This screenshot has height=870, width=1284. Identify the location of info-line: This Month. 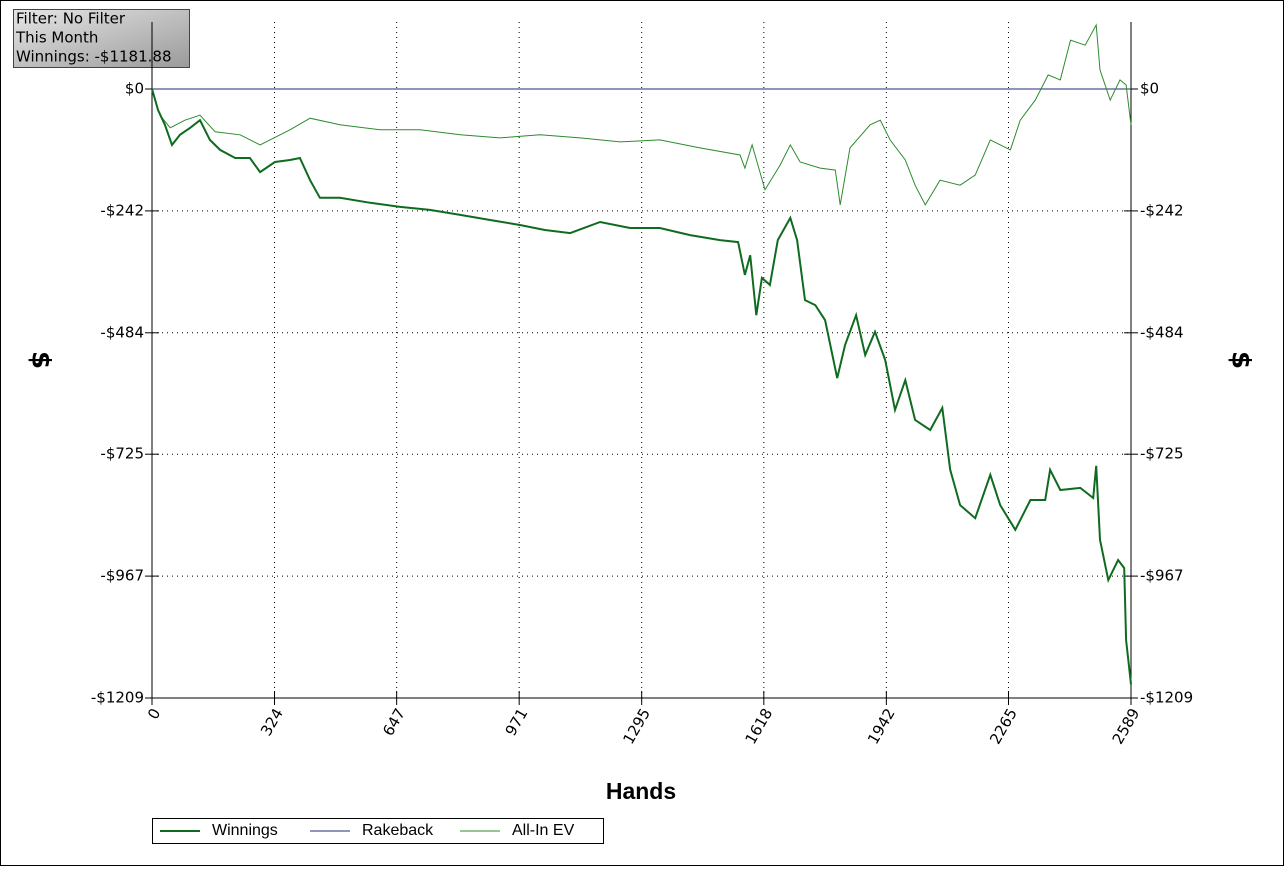
(56, 38).